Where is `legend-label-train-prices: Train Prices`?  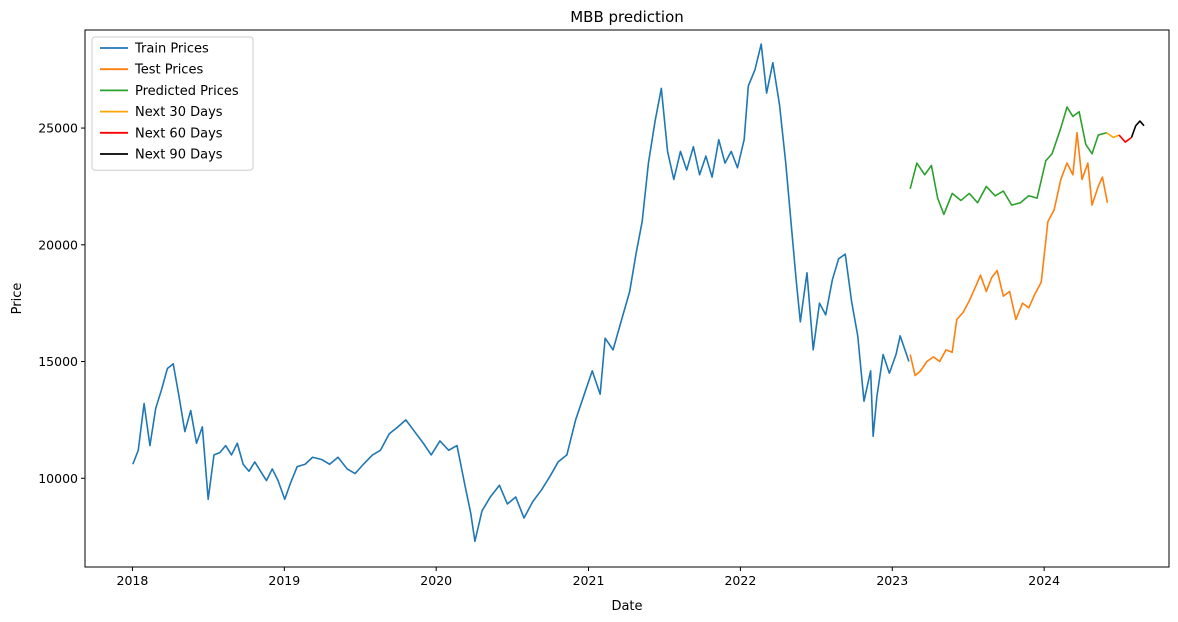
legend-label-train-prices: Train Prices is located at coordinates (171, 49).